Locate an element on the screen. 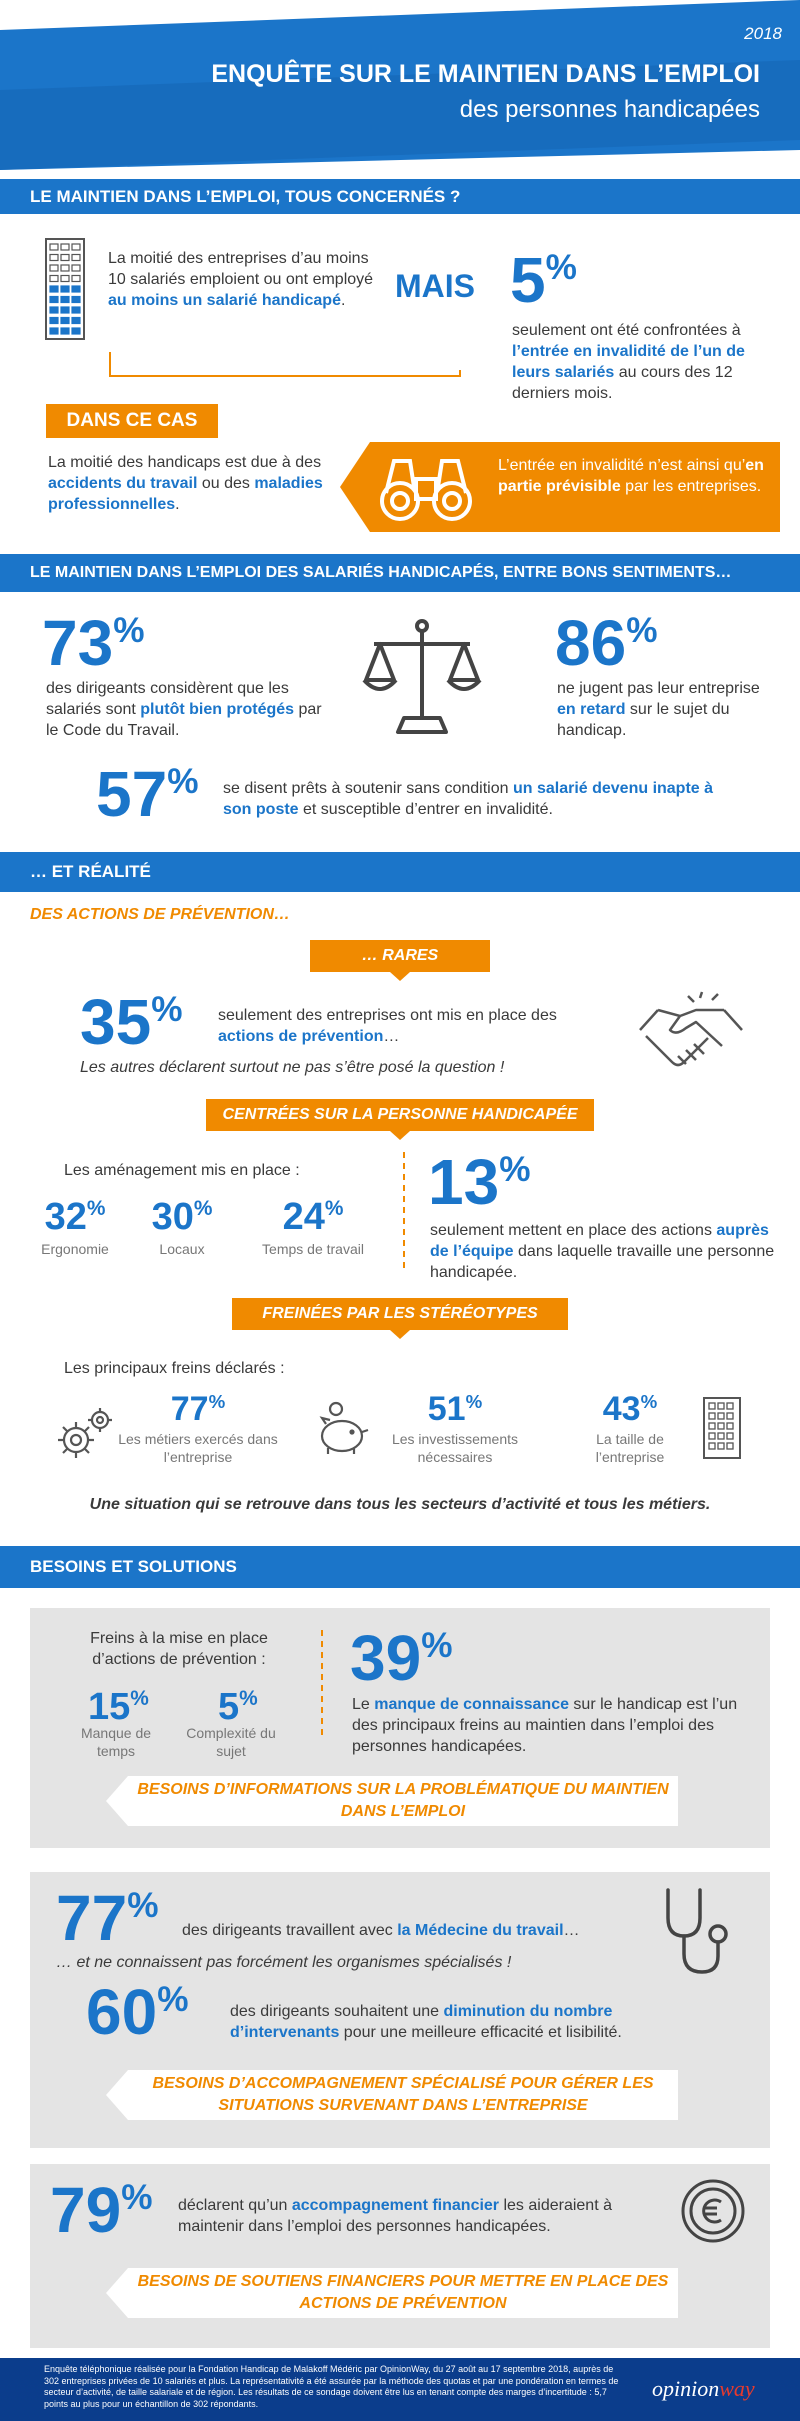 This screenshot has width=800, height=2421. opinionway-logo: opinionway is located at coordinates (703, 2388).